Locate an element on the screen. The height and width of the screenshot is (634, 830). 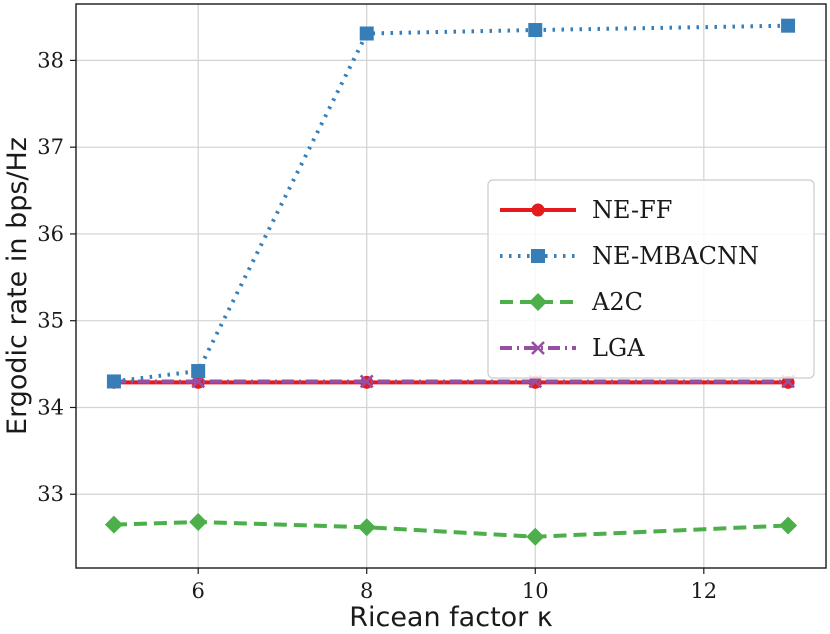
y-tick-label: 37 is located at coordinates (50, 147).